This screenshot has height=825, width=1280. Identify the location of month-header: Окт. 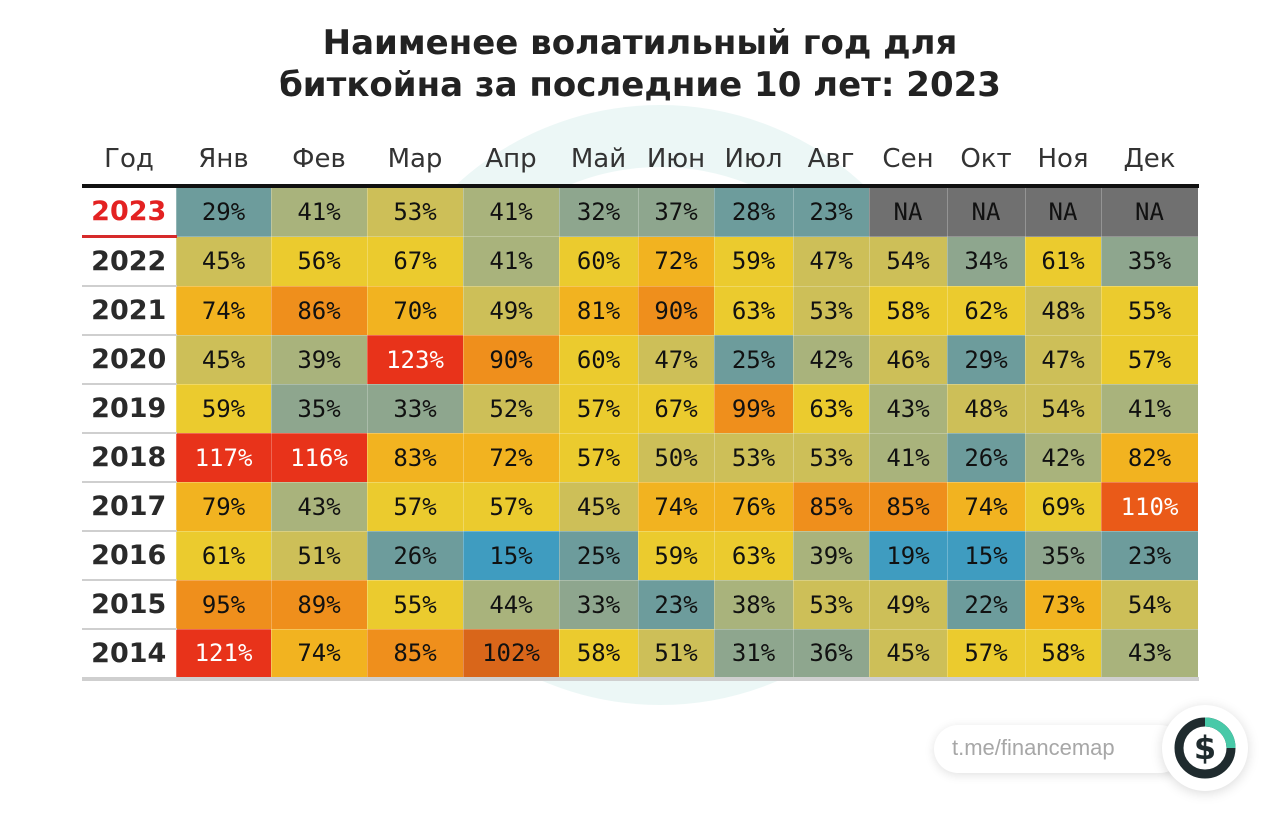
(986, 159).